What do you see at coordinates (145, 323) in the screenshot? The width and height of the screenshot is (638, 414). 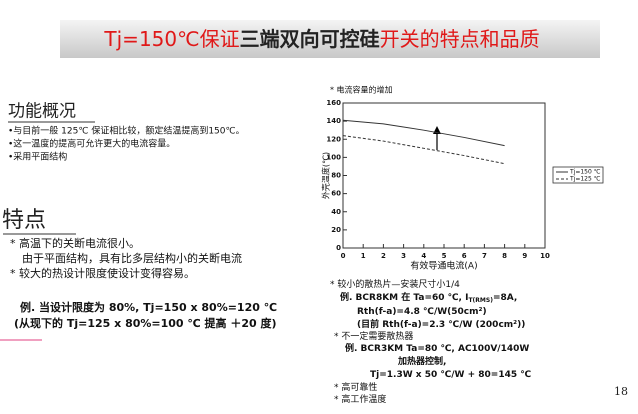 I see `example-line: (从现下的 Tj=125 x 80%=100 ℃ 提高 ＋20 度)` at bounding box center [145, 323].